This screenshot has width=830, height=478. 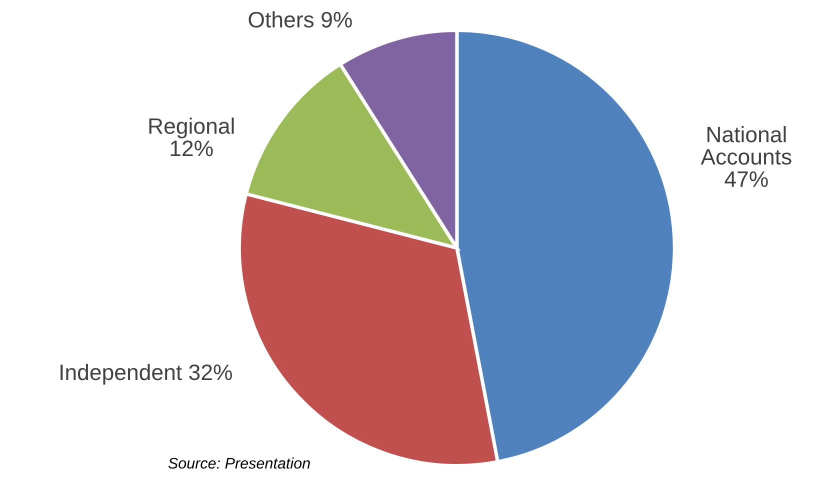 I want to click on slice-label: Regional, so click(x=191, y=128).